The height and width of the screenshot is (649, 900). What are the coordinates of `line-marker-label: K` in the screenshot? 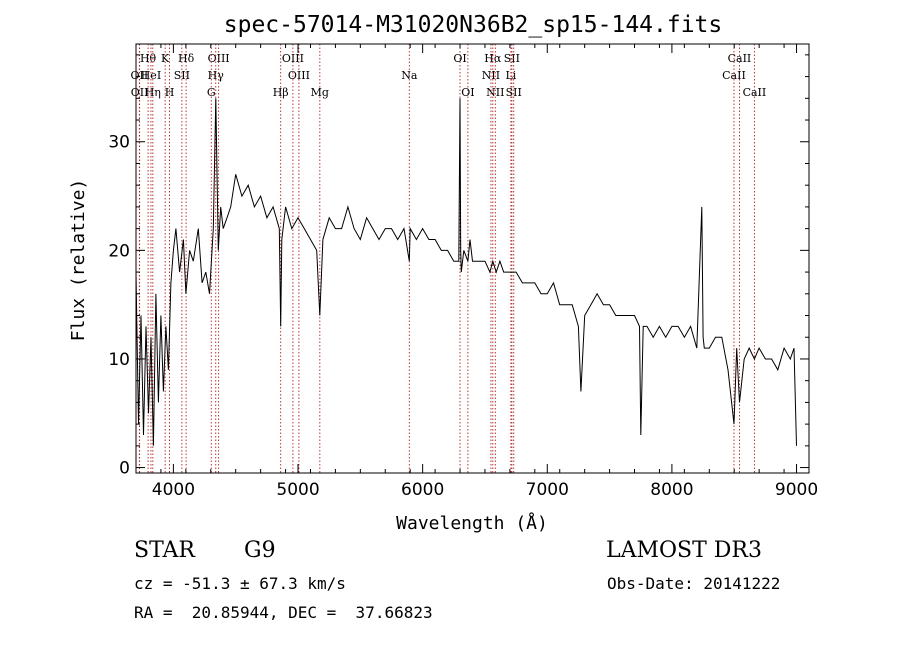 It's located at (165, 58).